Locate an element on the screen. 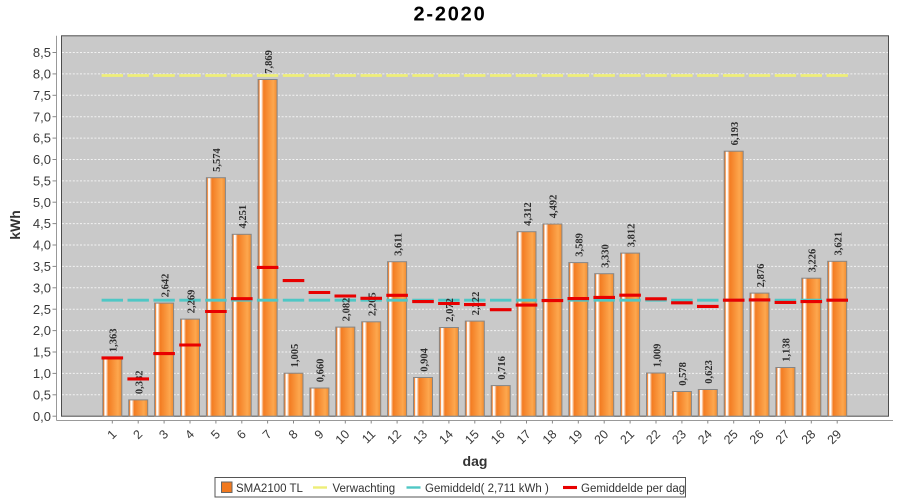 The image size is (900, 500). svg-text: SMA2100 TL is located at coordinates (270, 489).